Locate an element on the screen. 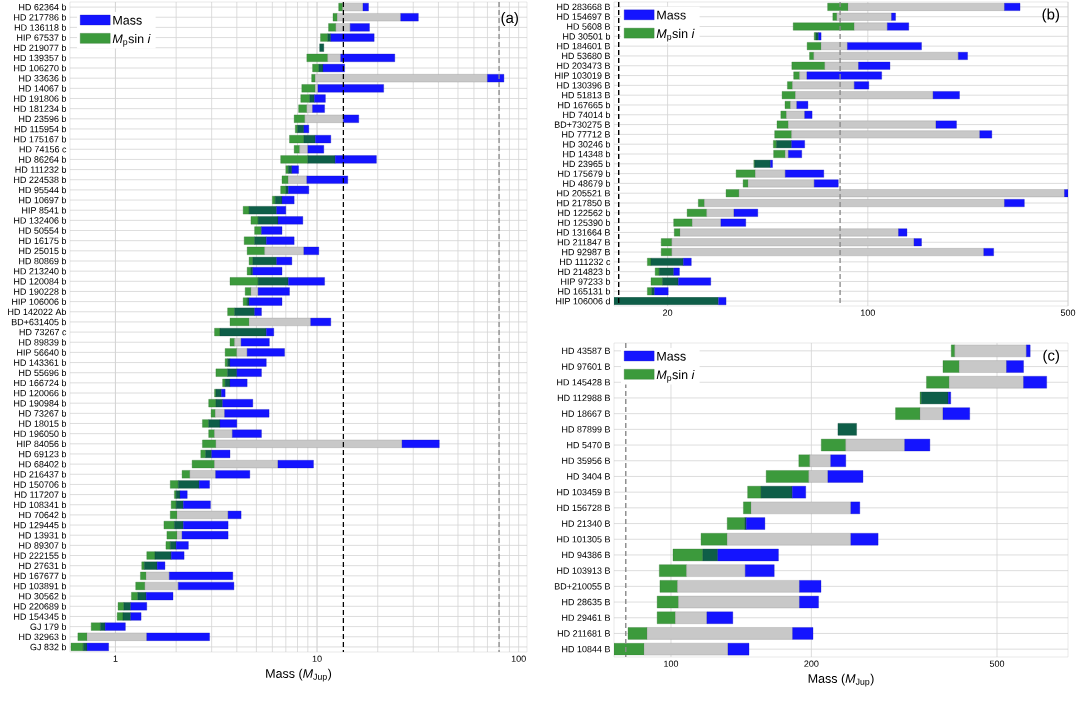 The width and height of the screenshot is (1077, 702). y-tick-label: HD 154345 b is located at coordinates (40, 616).